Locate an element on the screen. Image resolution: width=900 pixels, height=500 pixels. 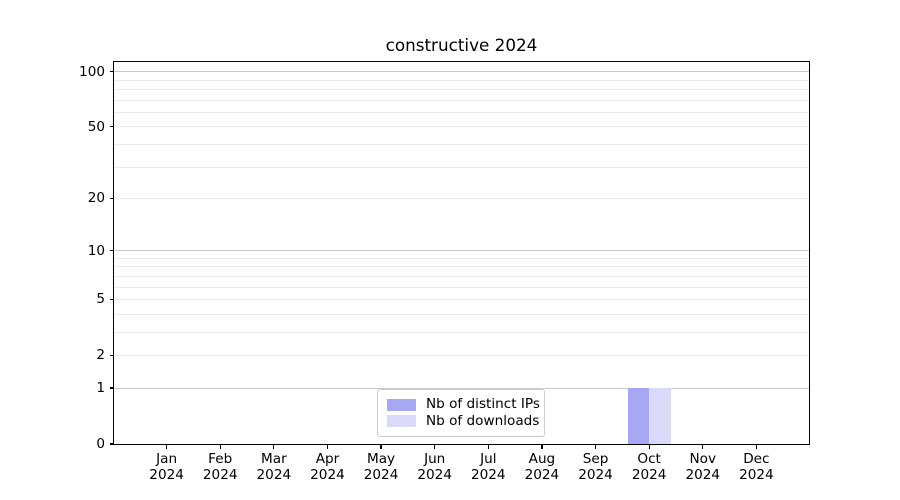
x-tick-label: Feb 2024 is located at coordinates (220, 467).